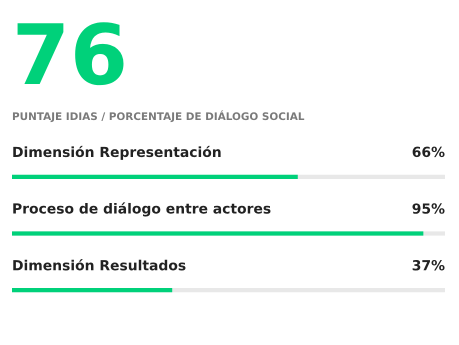 This screenshot has width=459, height=345. What do you see at coordinates (117, 153) in the screenshot?
I see `y-tick-label: Dimensión Representación` at bounding box center [117, 153].